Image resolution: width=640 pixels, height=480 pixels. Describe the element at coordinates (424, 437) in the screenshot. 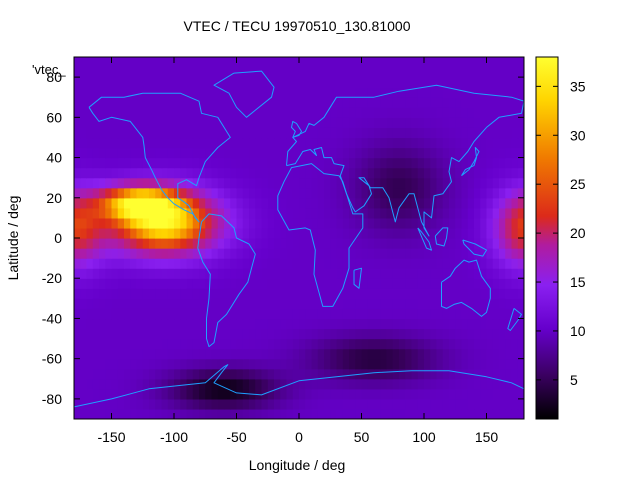

I see `x-tick-label: 100` at that location.